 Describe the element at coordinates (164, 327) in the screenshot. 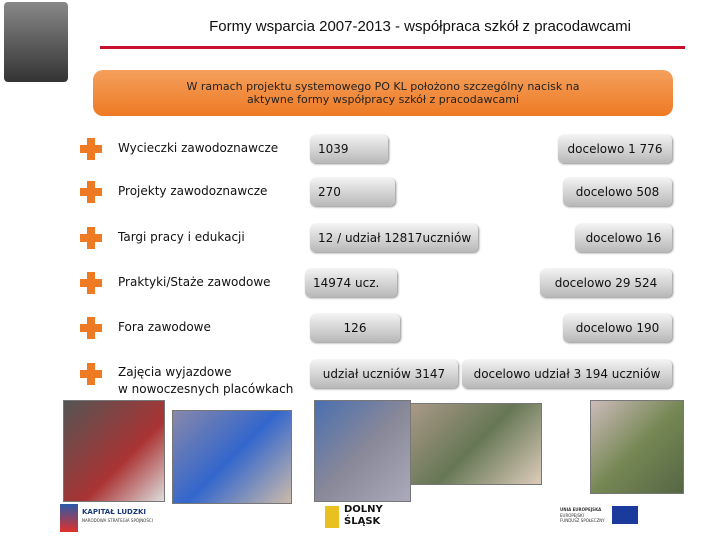

I see `row-label: Fora zawodowe` at that location.